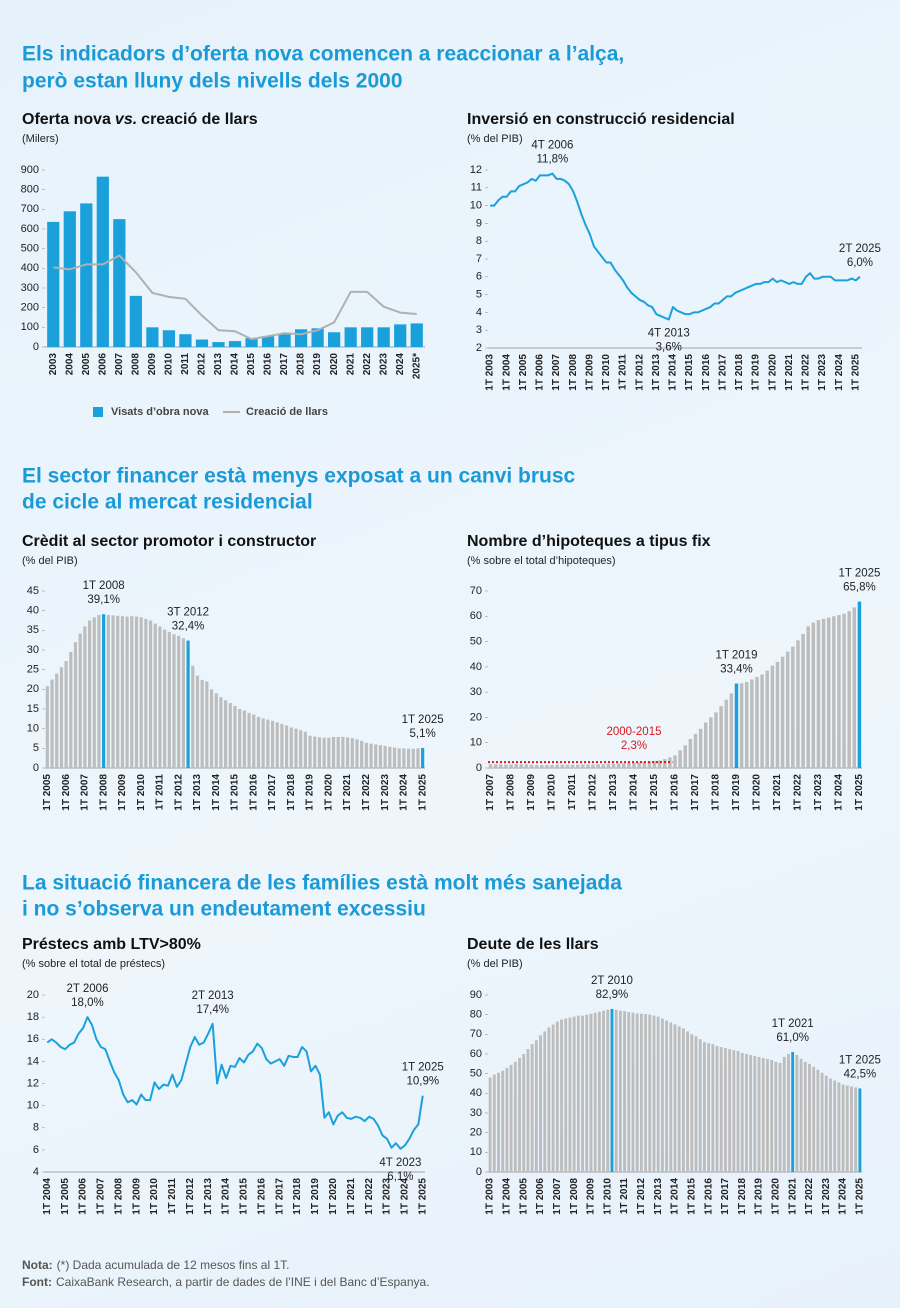  Describe the element at coordinates (722, 372) in the screenshot. I see `x-tick-label: 1T 2017` at that location.